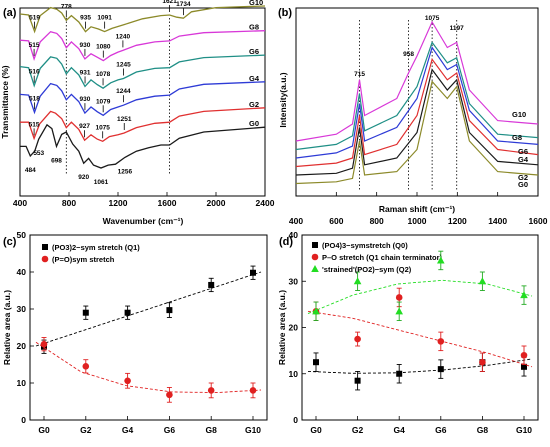 The height and width of the screenshot is (447, 550). Describe the element at coordinates (417, 132) in the screenshot. I see `raman-curve-G0` at that location.